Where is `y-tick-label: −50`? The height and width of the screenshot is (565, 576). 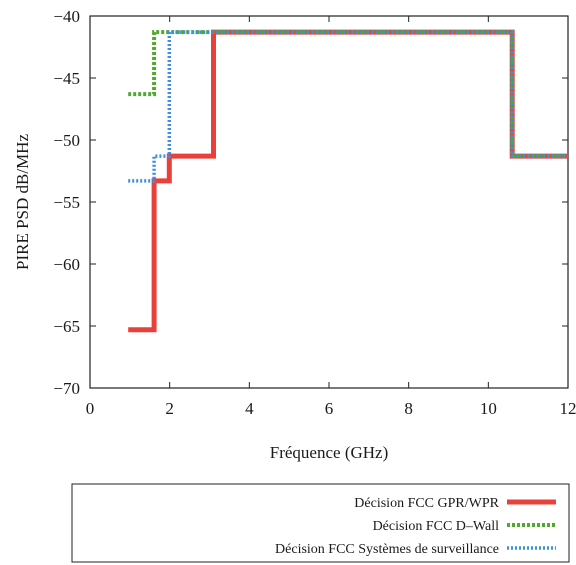
y-tick-label: −50 is located at coordinates (66, 140).